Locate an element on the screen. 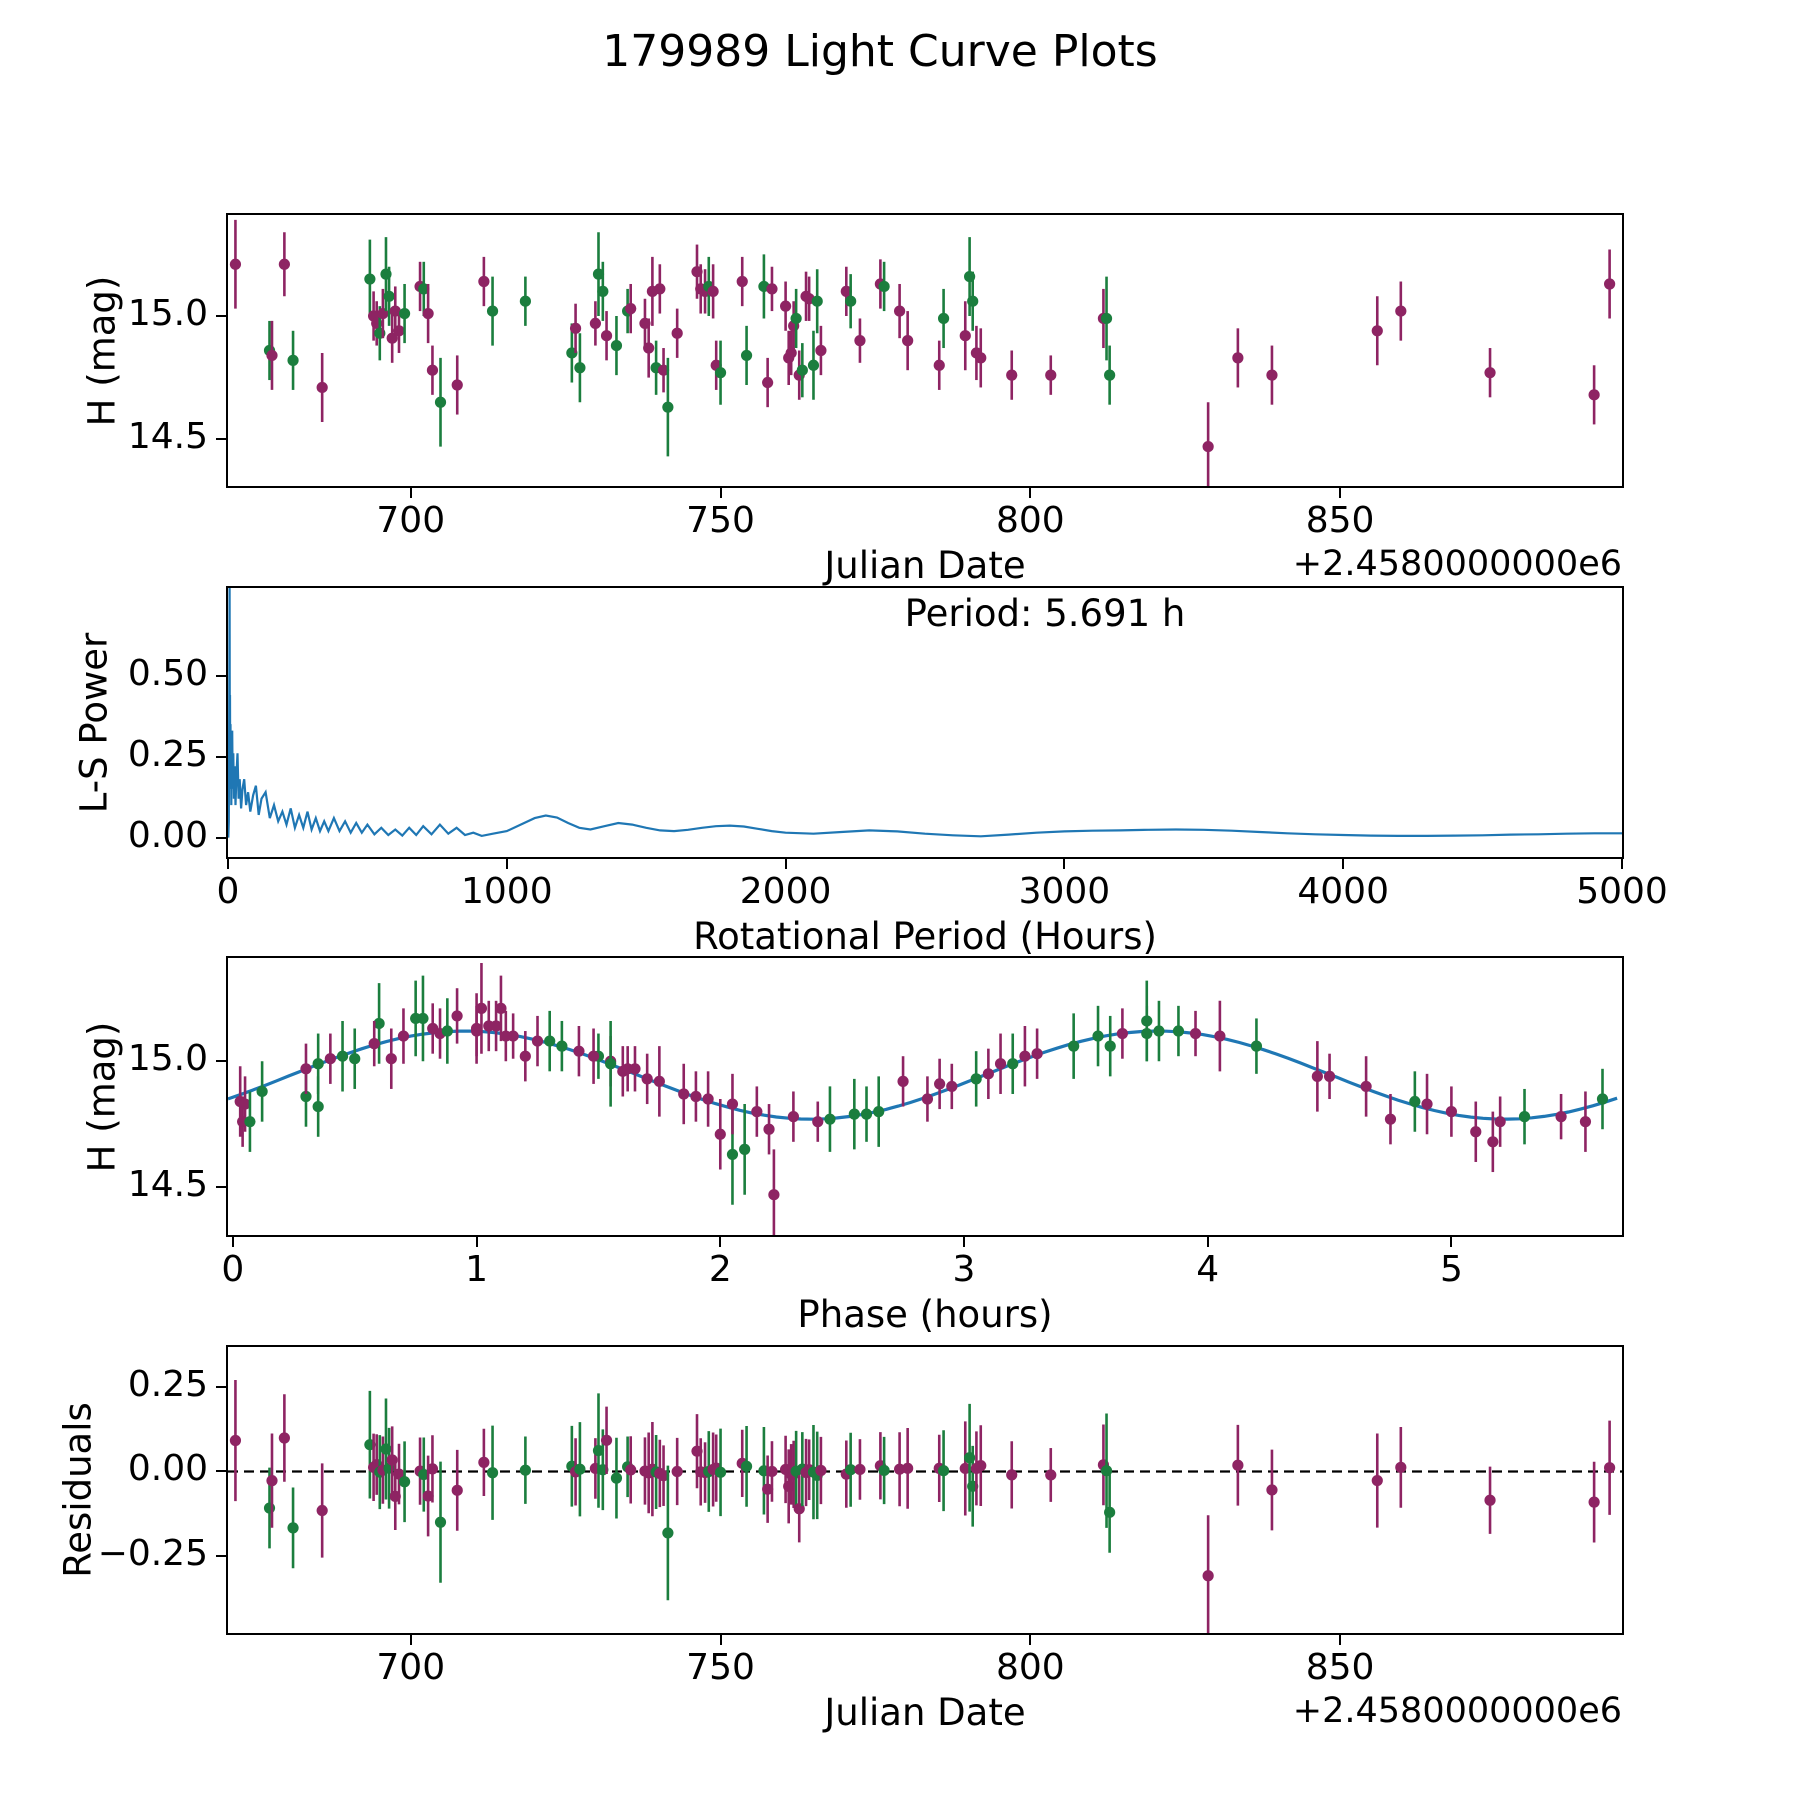 This screenshot has width=1800, height=1800. x-tick-label: 2000 is located at coordinates (785, 891).